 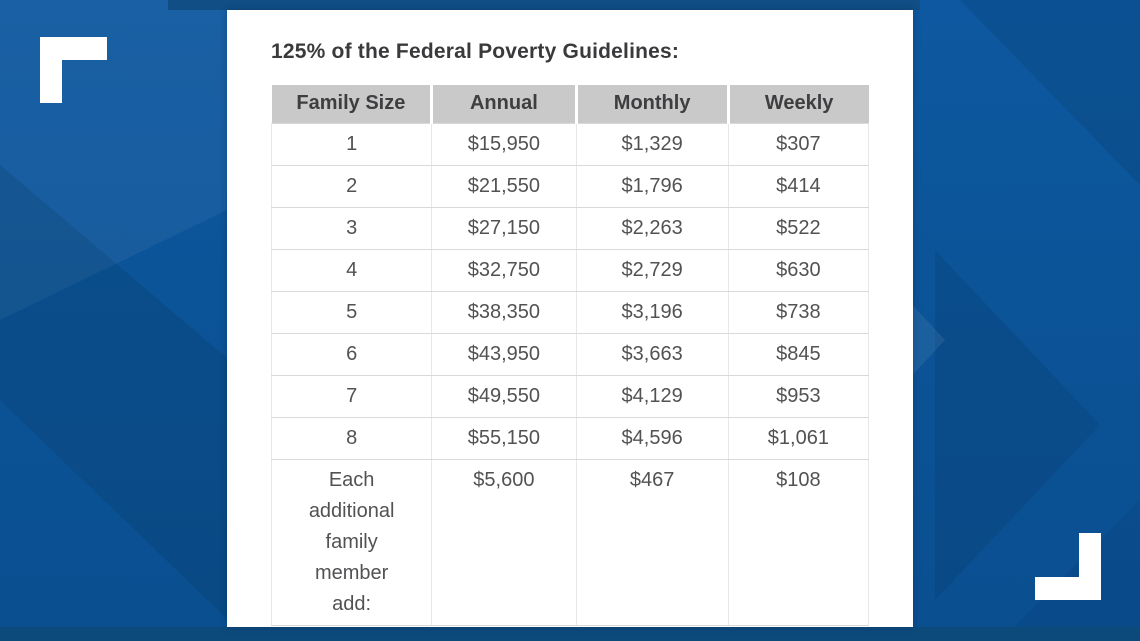 What do you see at coordinates (797, 104) in the screenshot?
I see `column-header-weekly: Weekly` at bounding box center [797, 104].